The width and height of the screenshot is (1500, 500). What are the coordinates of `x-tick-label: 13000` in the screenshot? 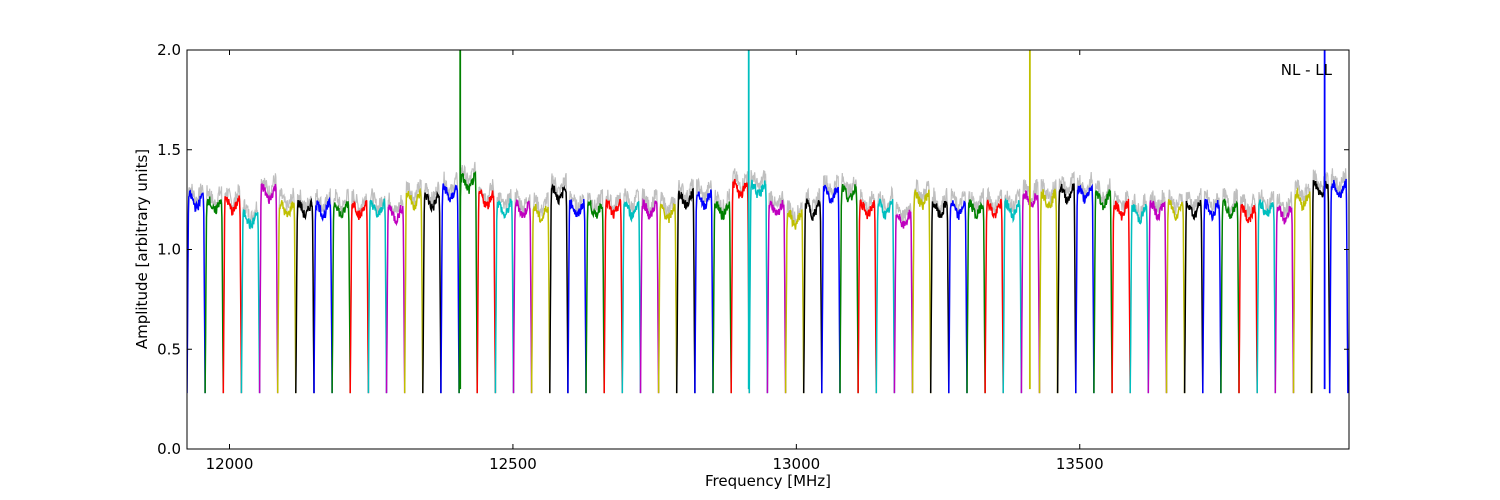 It's located at (796, 464).